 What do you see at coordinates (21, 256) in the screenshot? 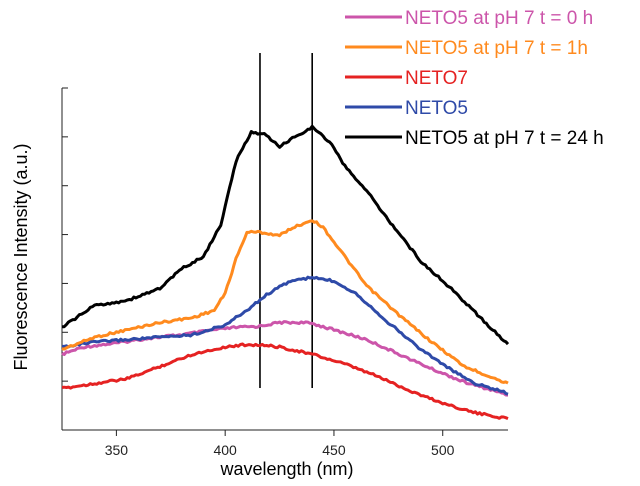
I see `y-axis-label: Fluorescence Intensity (a.u.)` at bounding box center [21, 256].